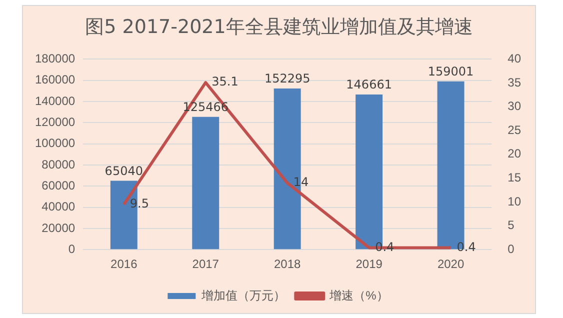  What do you see at coordinates (55, 59) in the screenshot?
I see `y-tick-label: 180000` at bounding box center [55, 59].